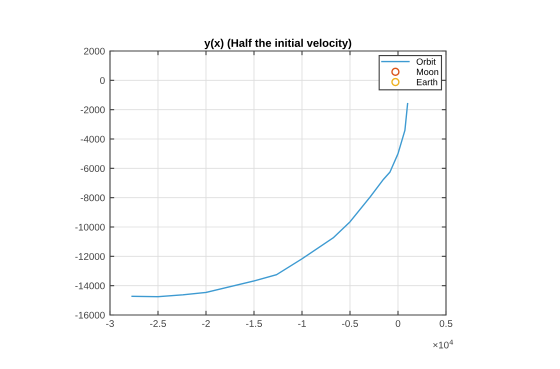 The height and width of the screenshot is (369, 560). I want to click on x-tick-label: -1.5, so click(254, 323).